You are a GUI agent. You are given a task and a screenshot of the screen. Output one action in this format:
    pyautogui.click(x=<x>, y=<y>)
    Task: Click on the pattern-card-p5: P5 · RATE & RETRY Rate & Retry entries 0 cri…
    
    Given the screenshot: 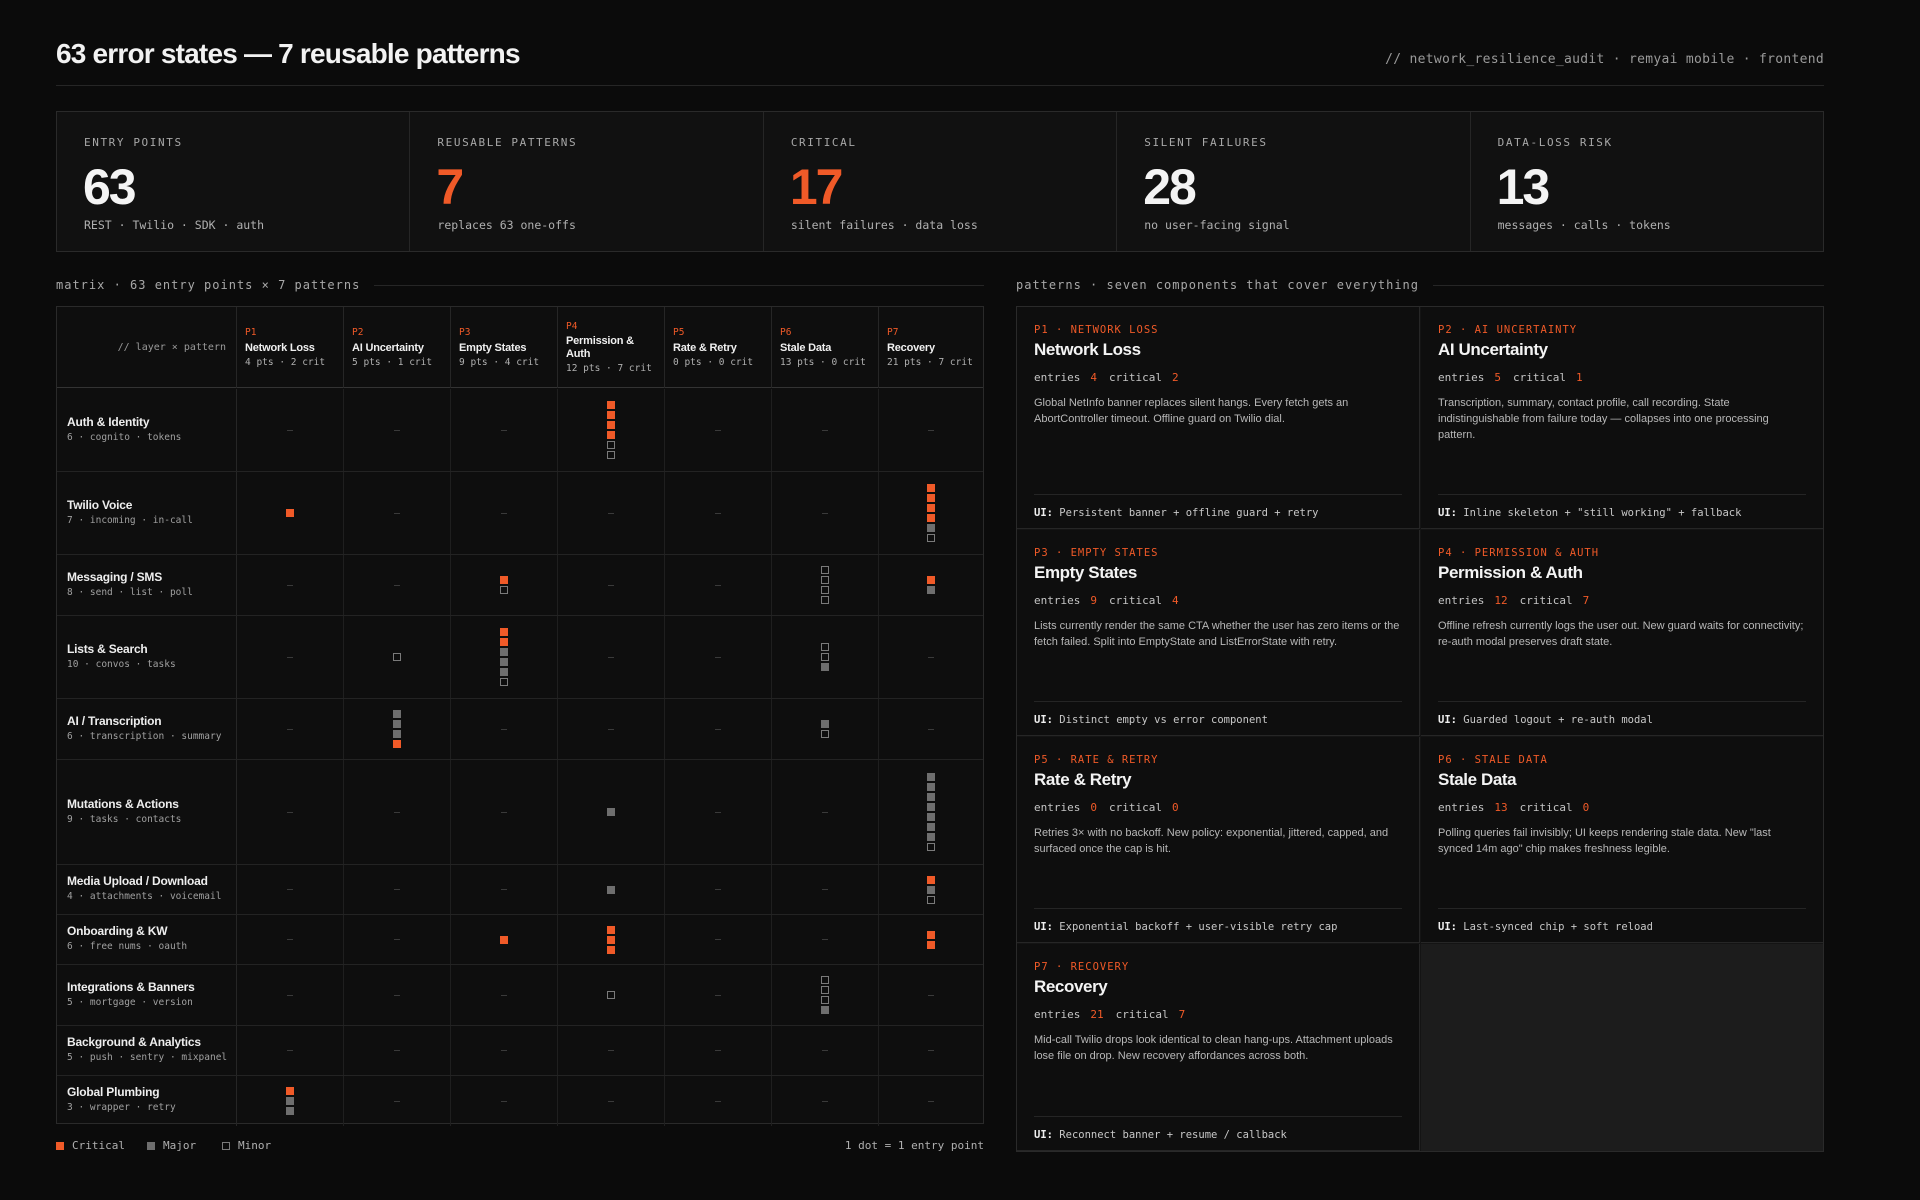 What is the action you would take?
    pyautogui.click(x=1218, y=840)
    